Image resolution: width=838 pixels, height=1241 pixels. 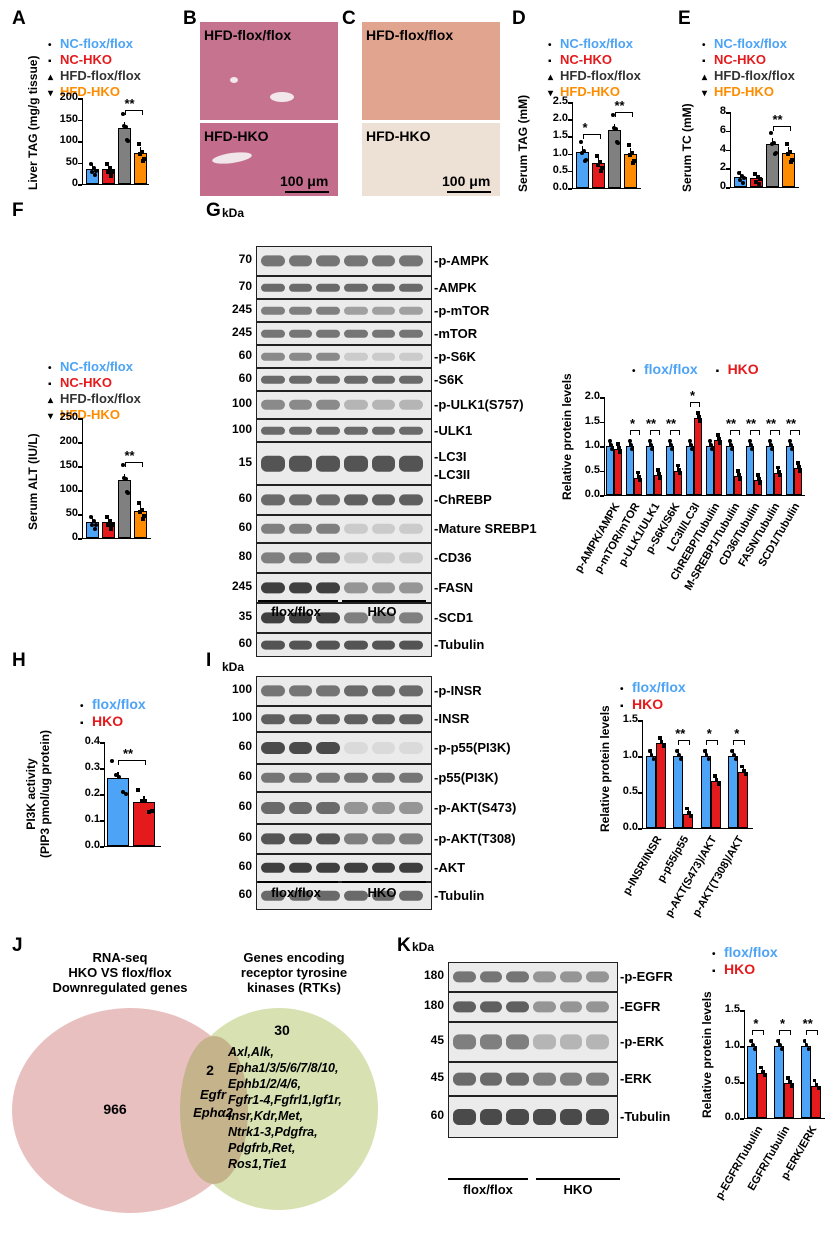 What do you see at coordinates (71, 161) in the screenshot?
I see `y-tick-label: 50` at bounding box center [71, 161].